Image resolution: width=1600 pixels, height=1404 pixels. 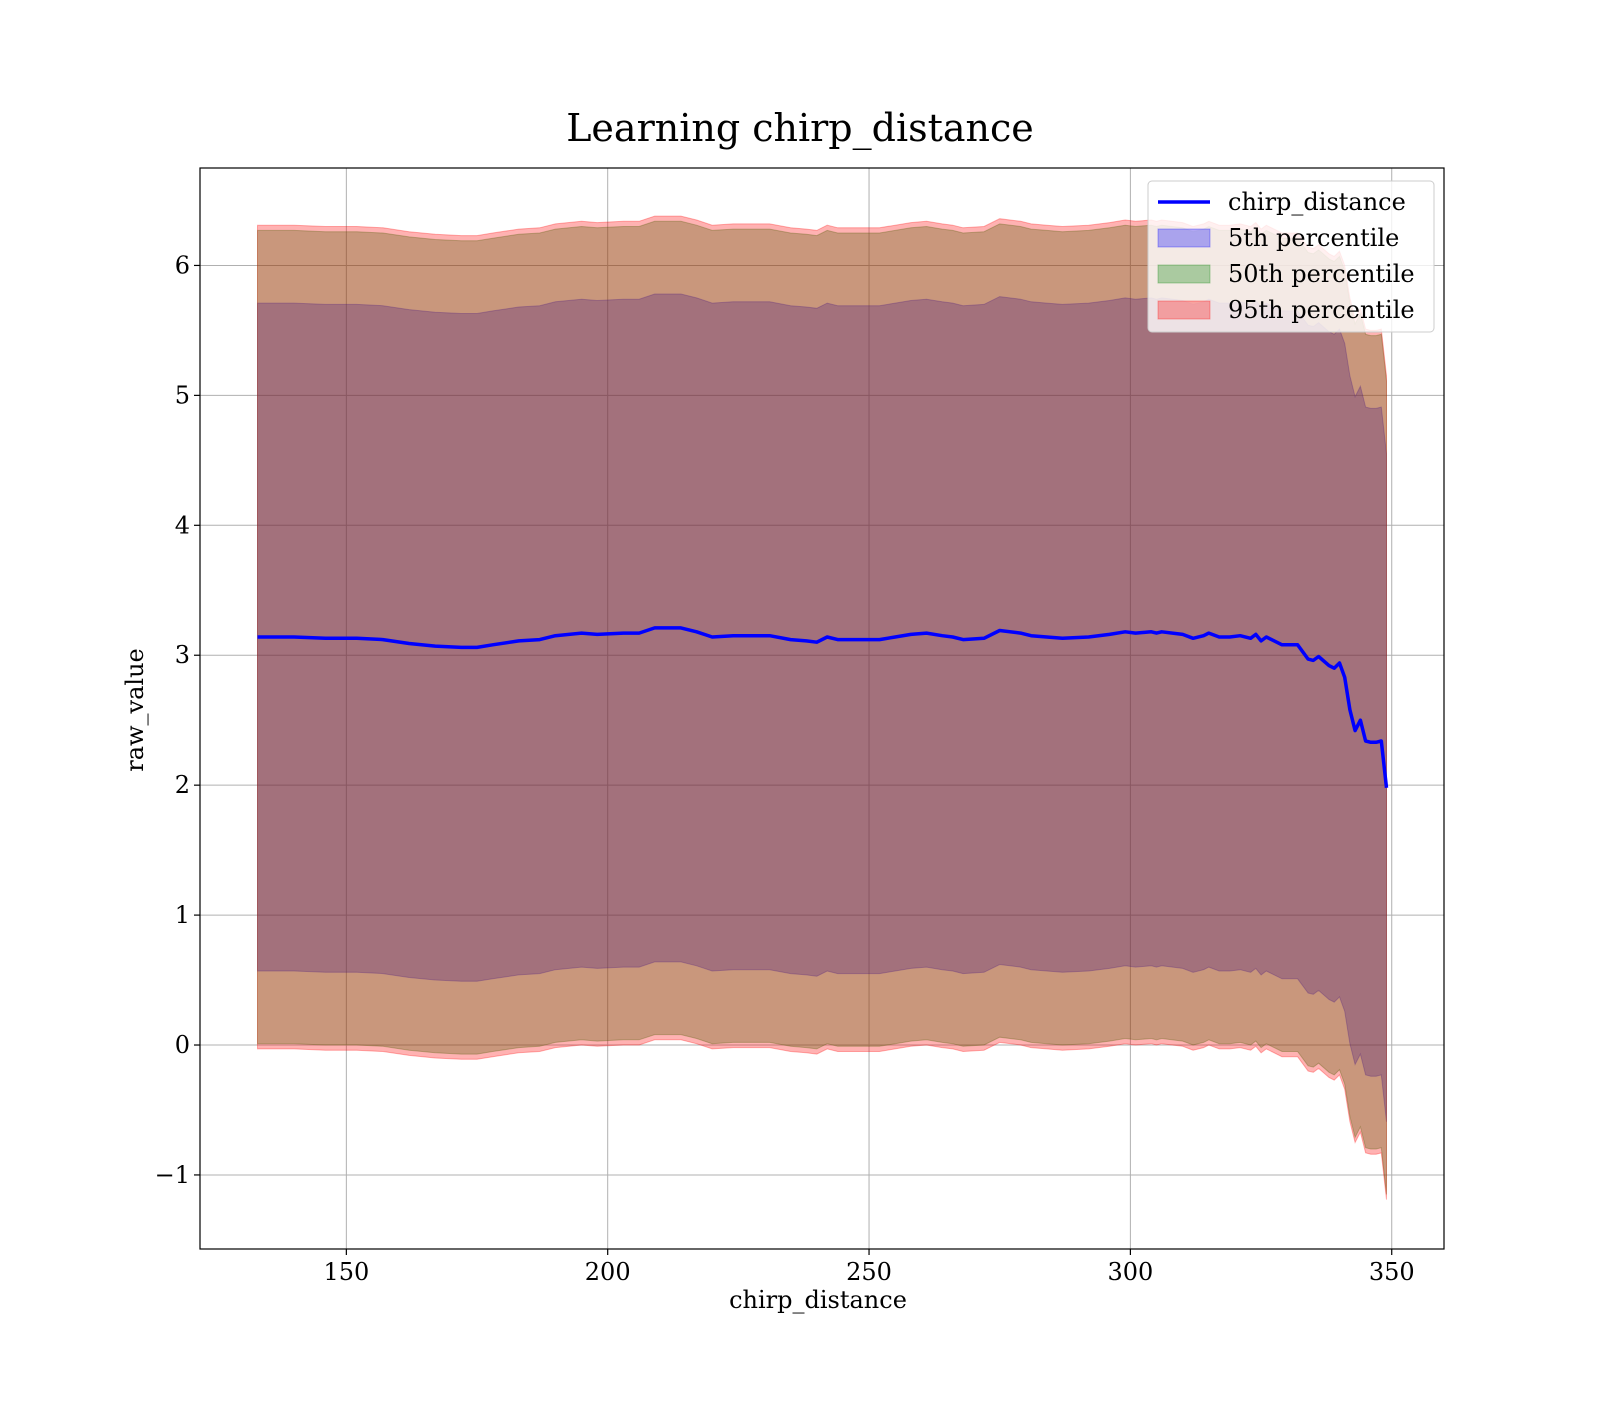 I want to click on x-tick-label: 250, so click(x=869, y=1272).